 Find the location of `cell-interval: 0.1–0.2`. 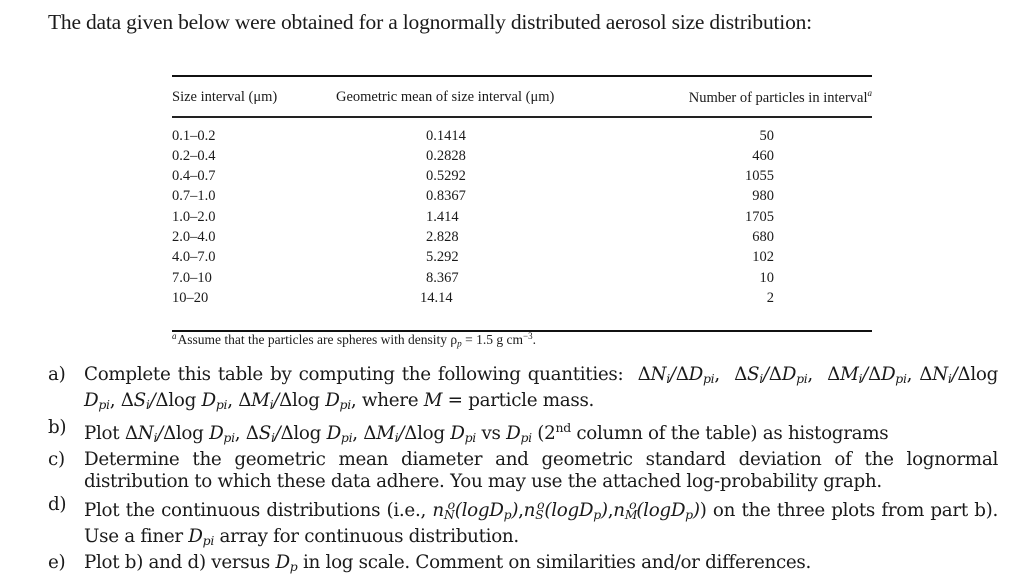

cell-interval: 0.1–0.2 is located at coordinates (194, 135).